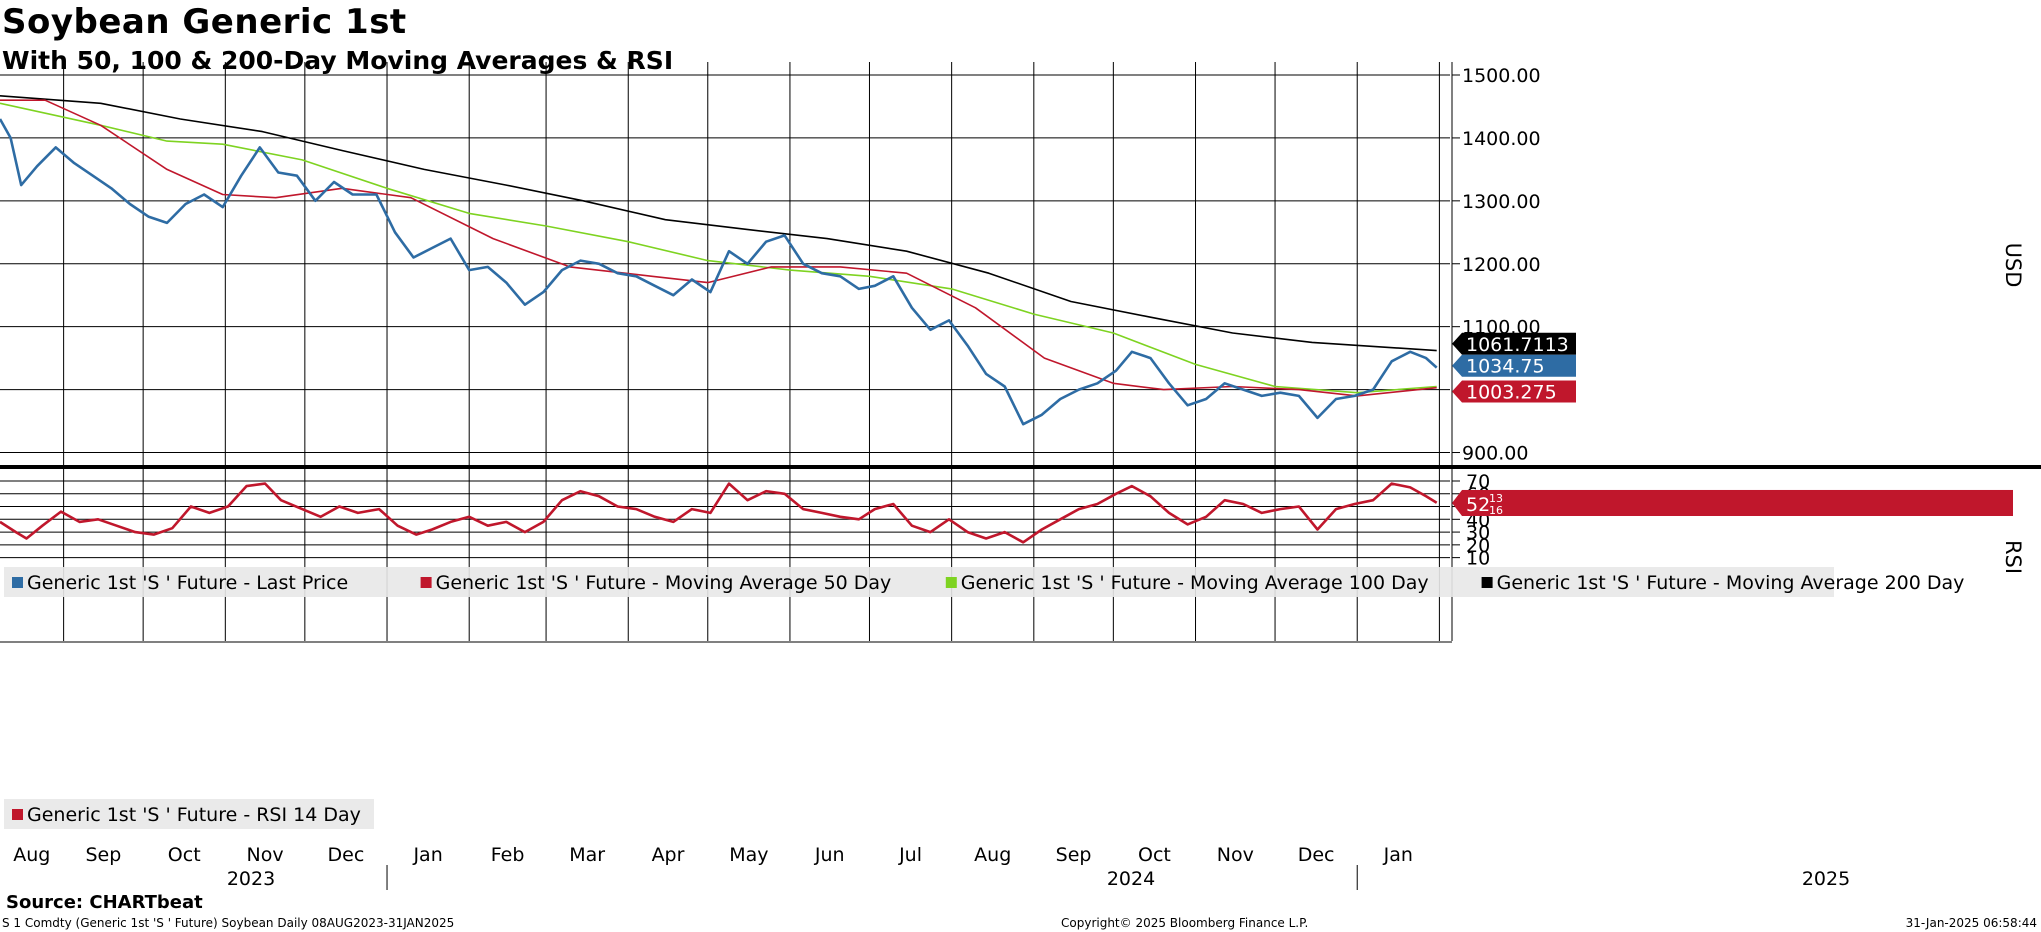 This screenshot has width=2041, height=932. Describe the element at coordinates (1971, 923) in the screenshot. I see `footer-timestamp: 31-Jan-2025 06:58:44` at that location.